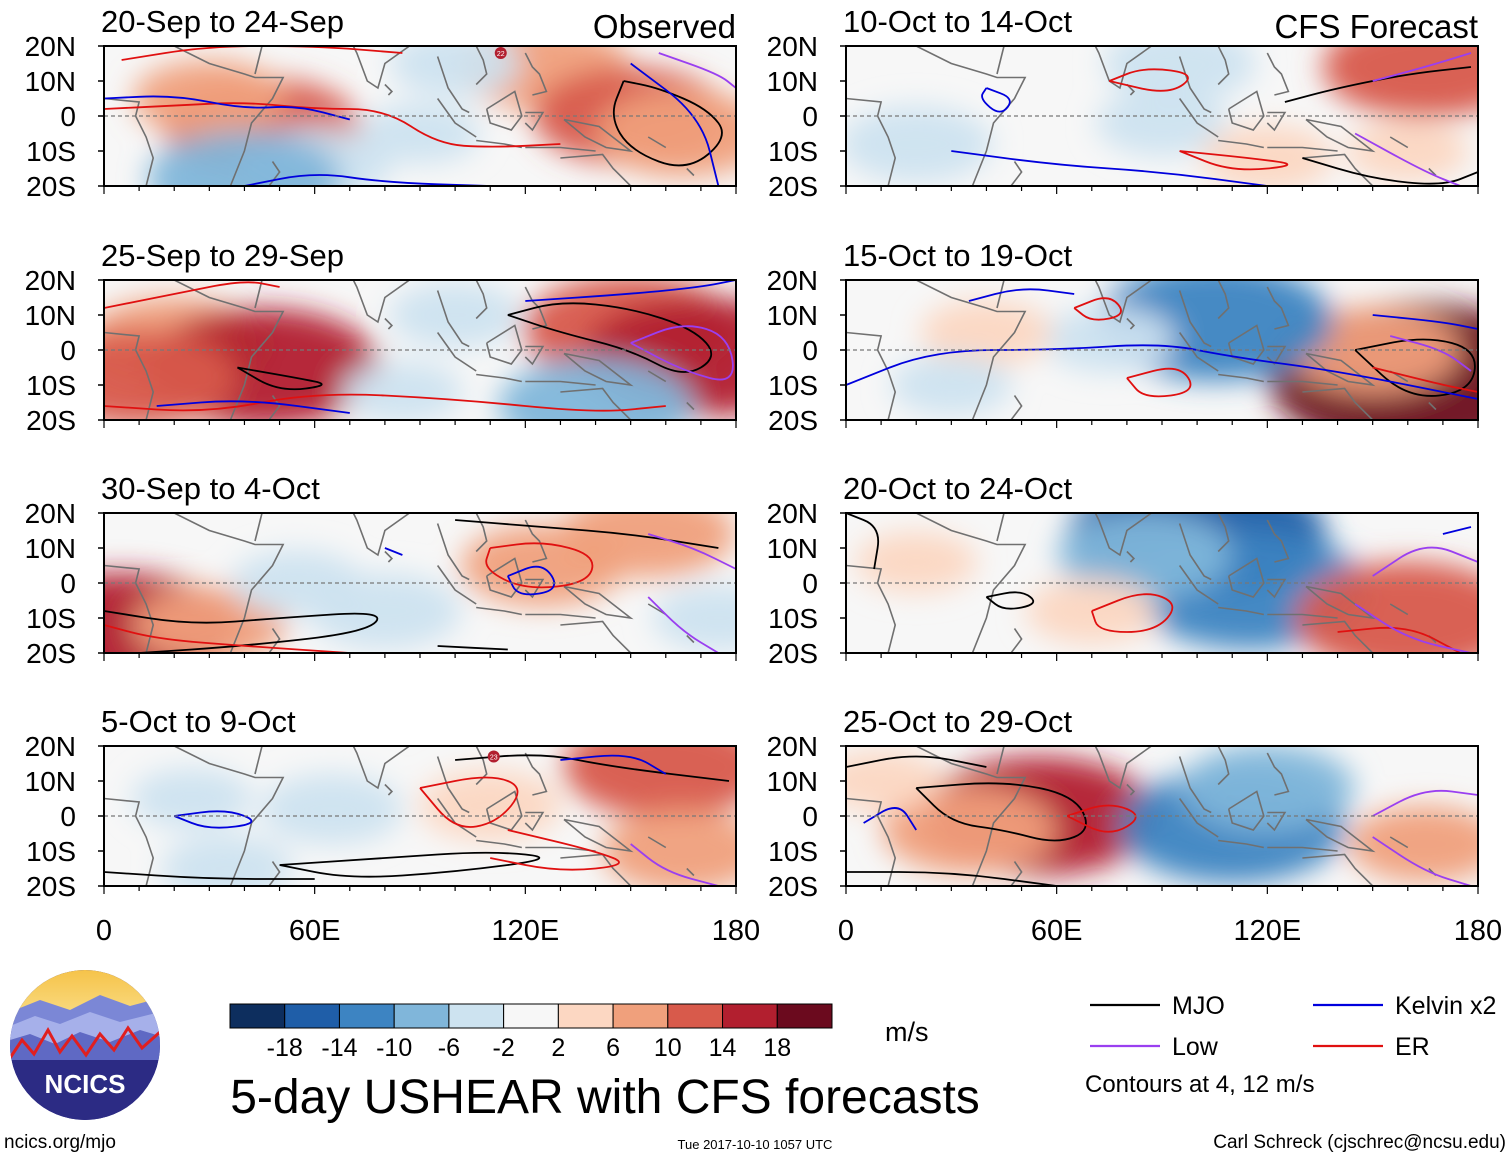 Image resolution: width=1510 pixels, height=1159 pixels. I want to click on lon-tick-label: 0, so click(846, 931).